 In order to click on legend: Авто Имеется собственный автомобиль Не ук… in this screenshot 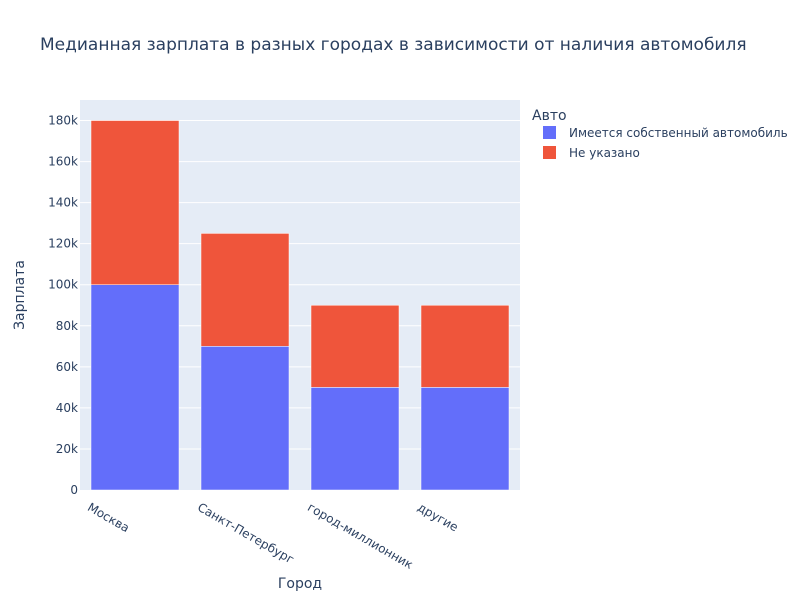, I will do `click(660, 134)`.